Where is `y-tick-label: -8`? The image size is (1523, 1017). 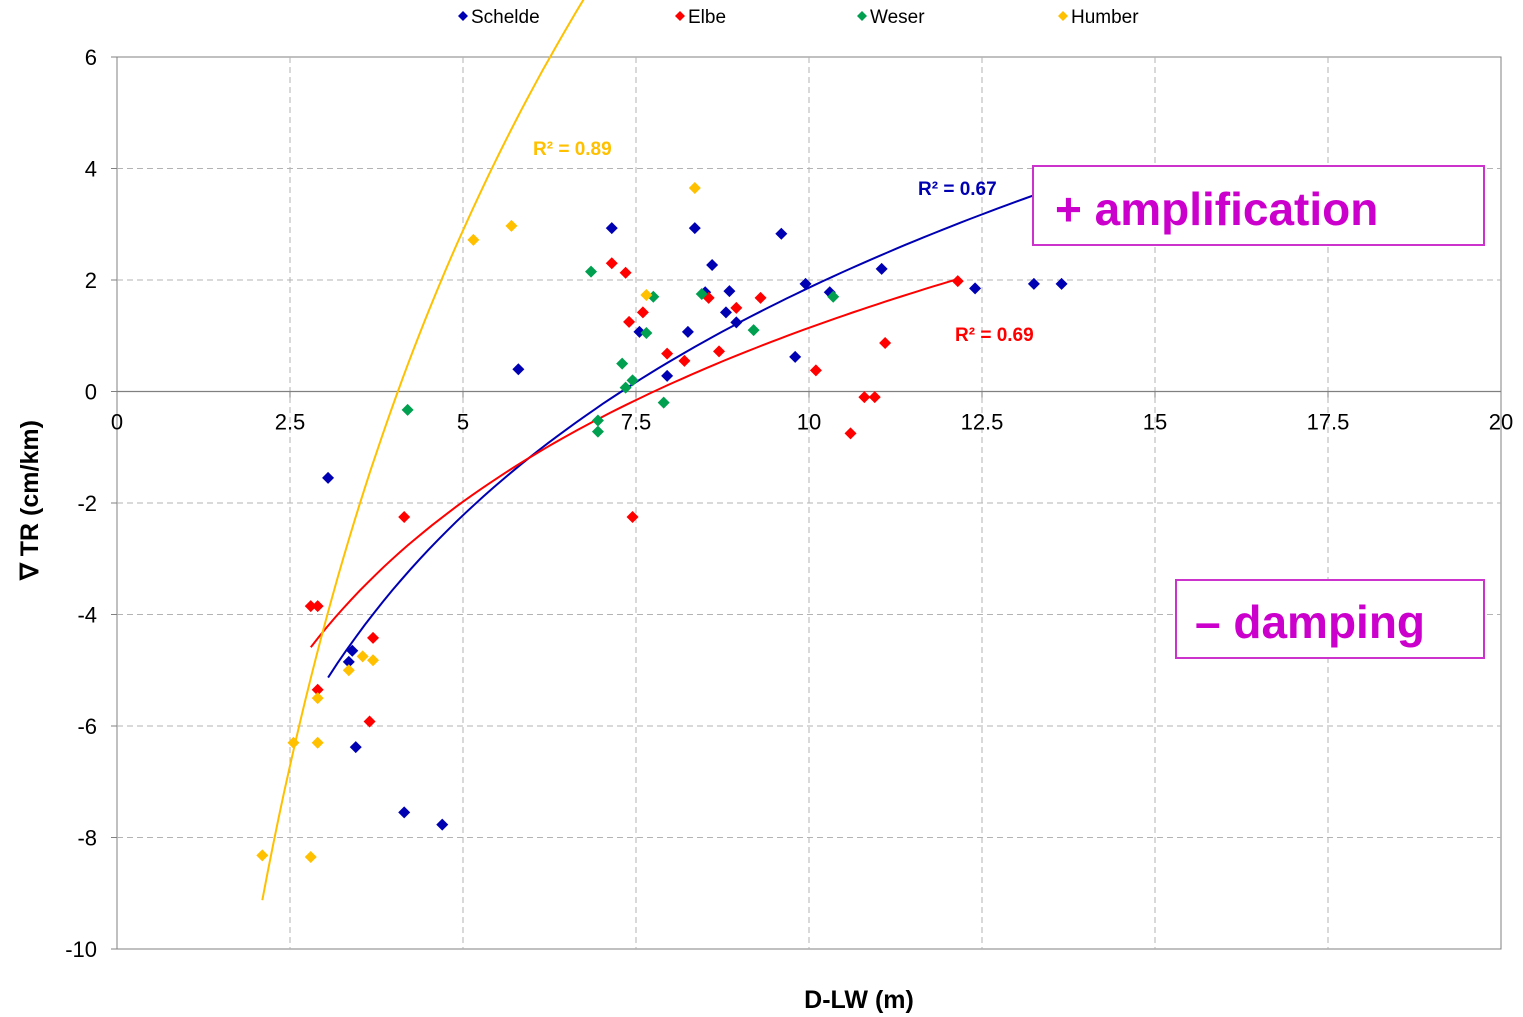 y-tick-label: -8 is located at coordinates (87, 838).